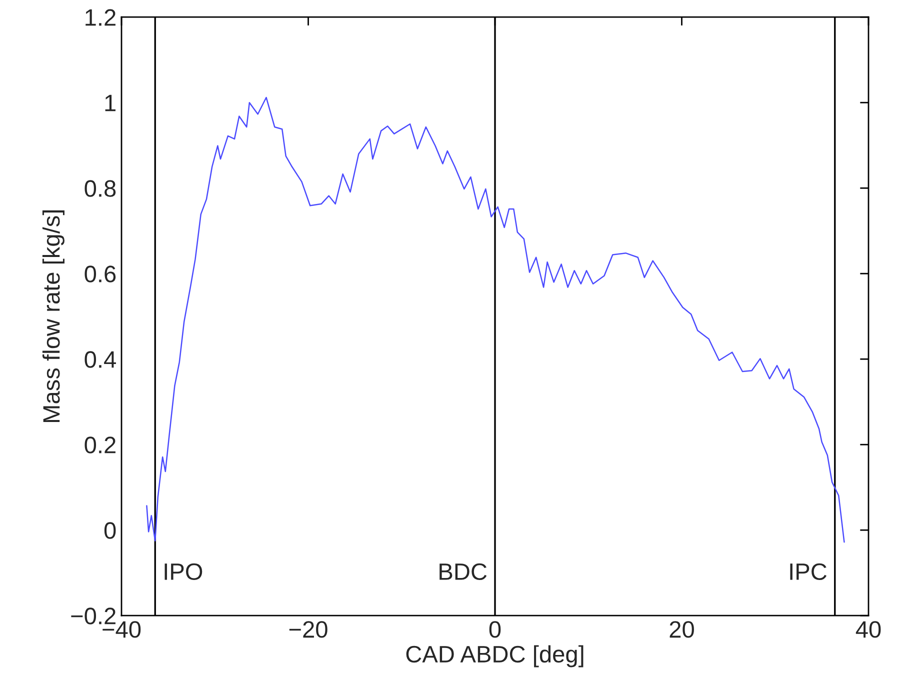 The width and height of the screenshot is (900, 684). I want to click on x-tick-label: 20, so click(682, 629).